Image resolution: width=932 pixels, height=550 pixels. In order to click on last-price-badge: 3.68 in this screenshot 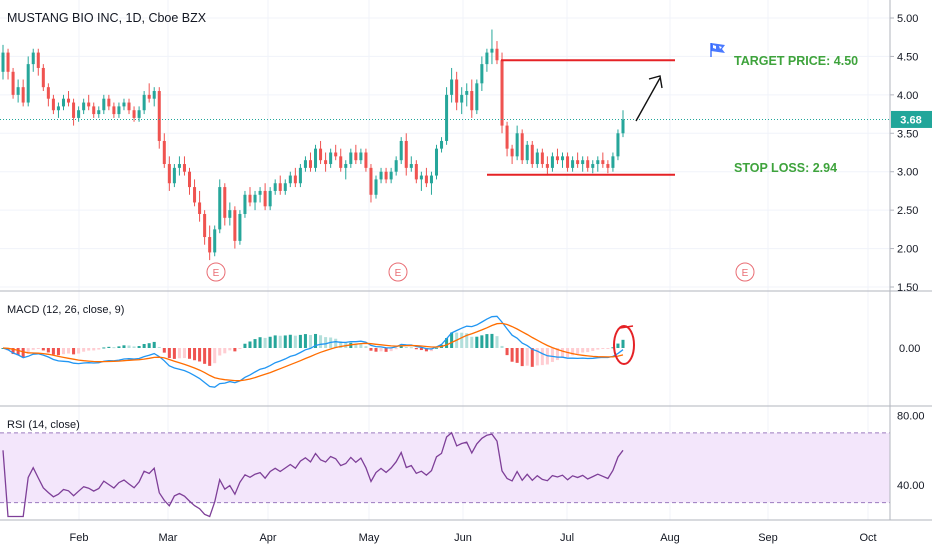, I will do `click(911, 119)`.